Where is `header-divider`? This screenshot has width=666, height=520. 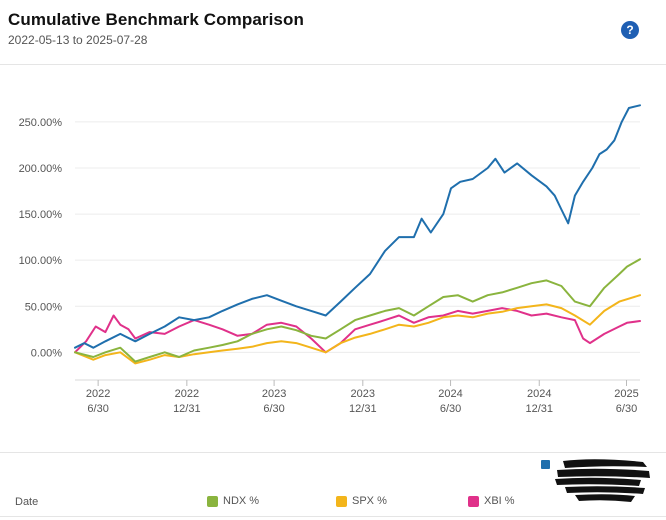 header-divider is located at coordinates (333, 64).